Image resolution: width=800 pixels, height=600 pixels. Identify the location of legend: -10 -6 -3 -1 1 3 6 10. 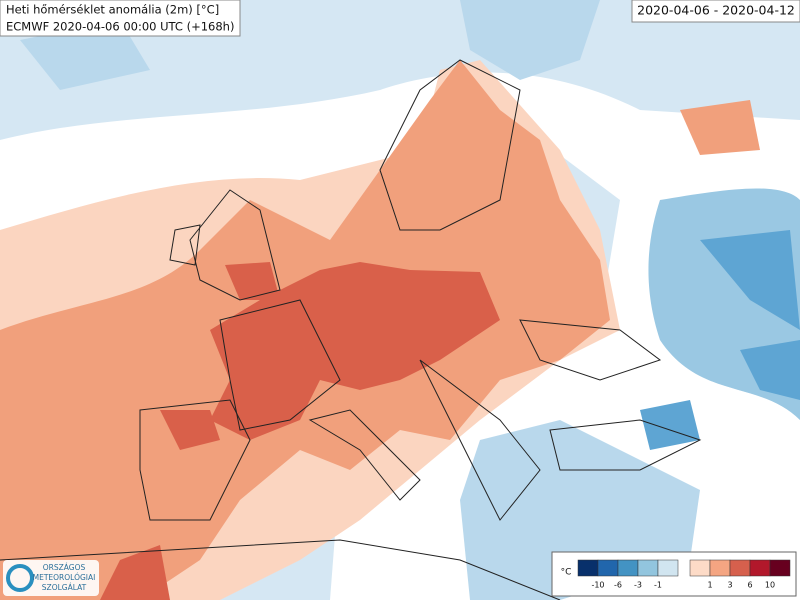
(684, 574).